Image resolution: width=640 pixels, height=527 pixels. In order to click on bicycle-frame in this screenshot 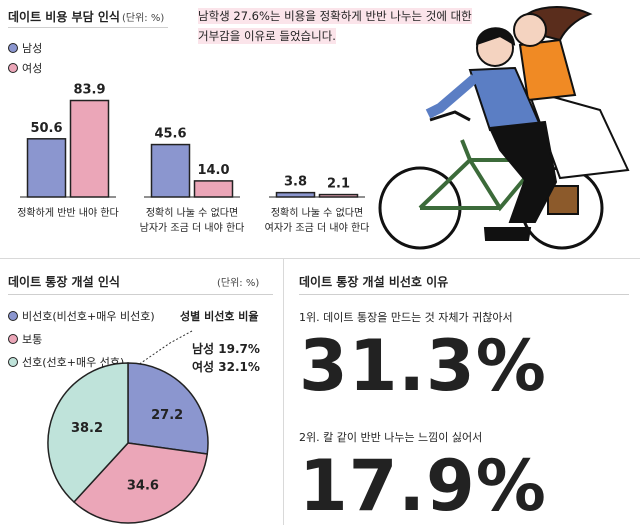, I will do `click(491, 169)`.